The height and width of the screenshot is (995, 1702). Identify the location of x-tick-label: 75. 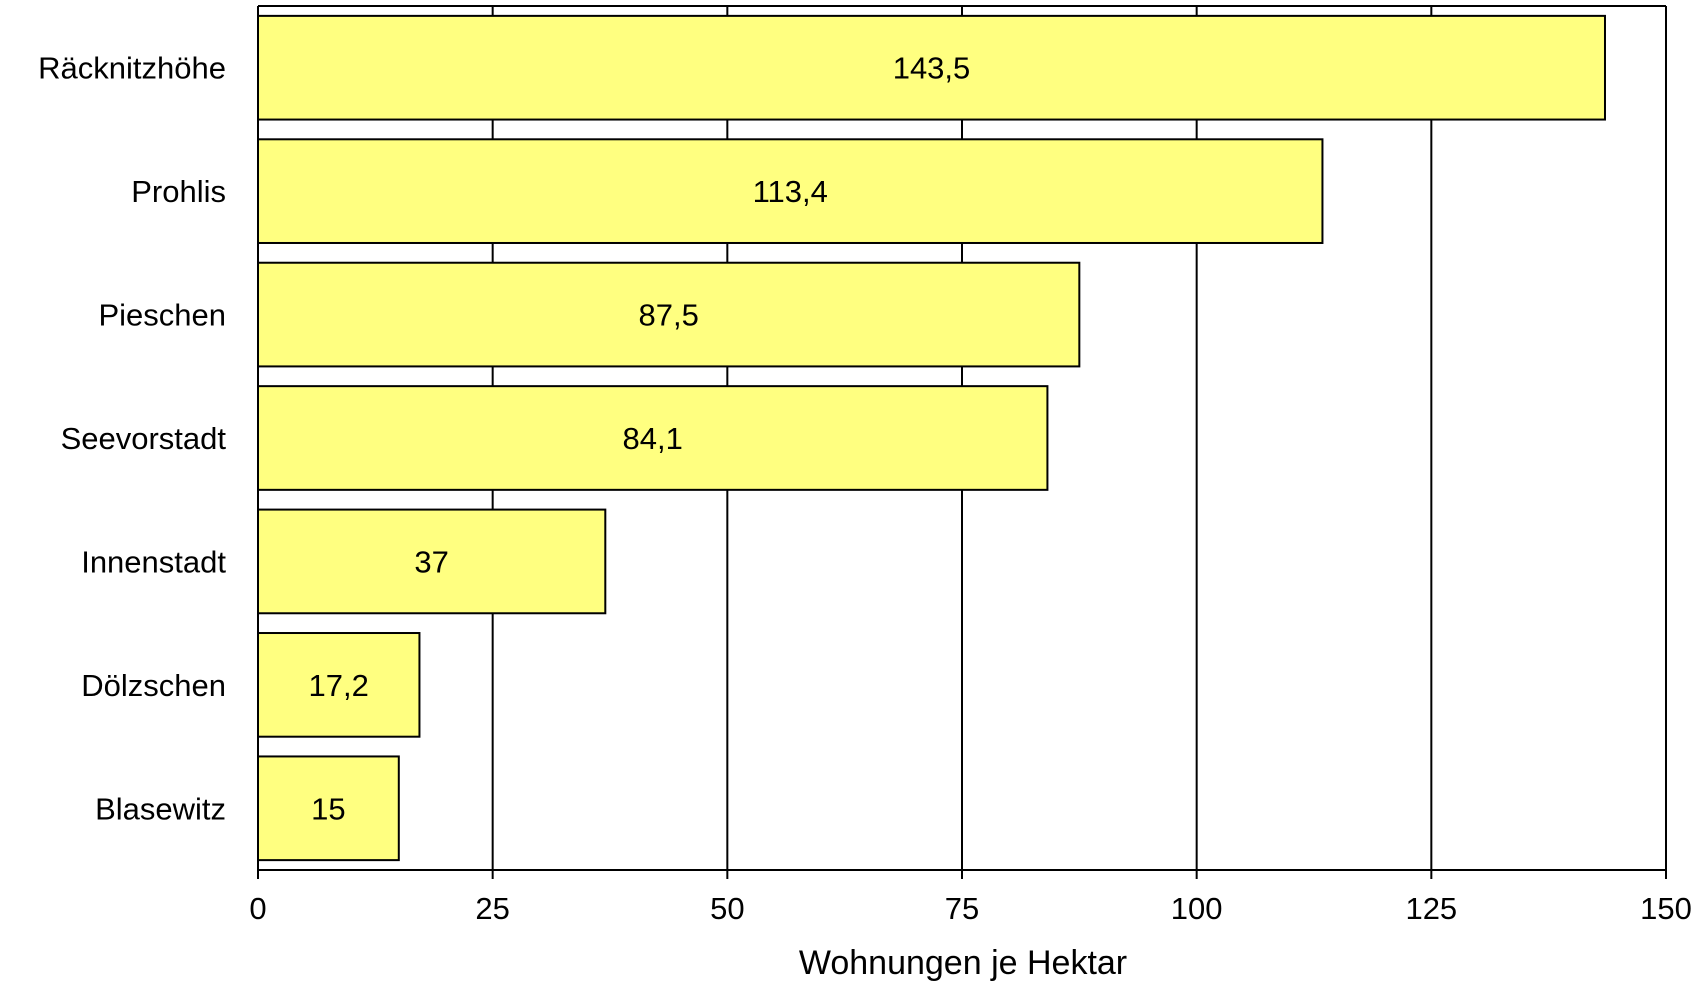
(962, 908).